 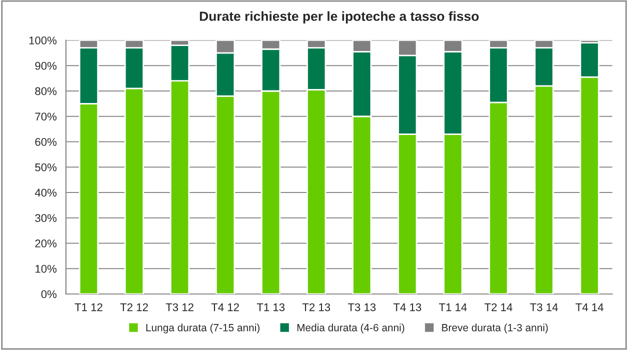 I want to click on x-tick-label: T4 13, so click(x=407, y=307).